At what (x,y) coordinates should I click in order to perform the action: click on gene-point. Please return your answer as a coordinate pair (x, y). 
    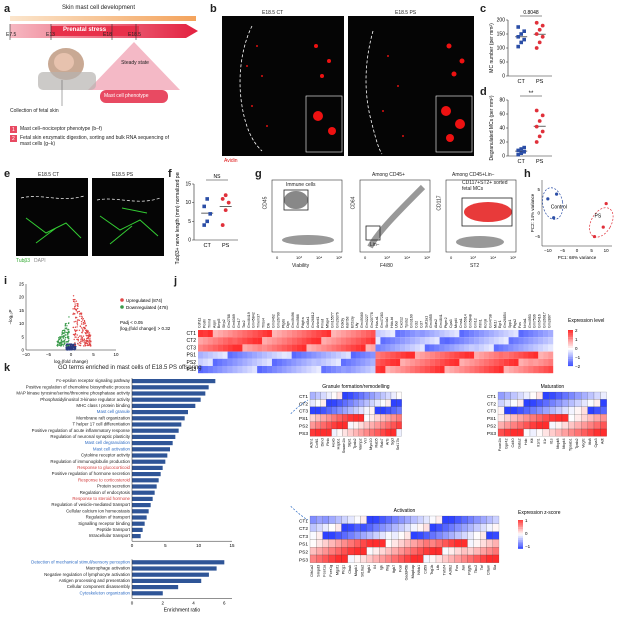
    Looking at the image, I should click on (74, 350).